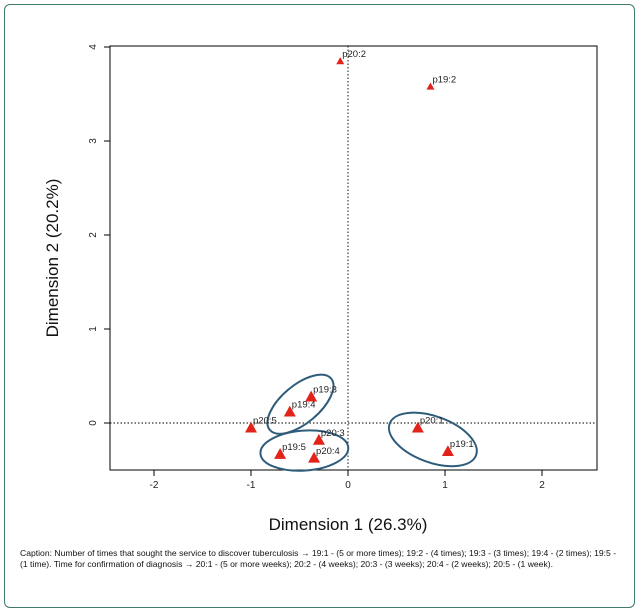  Describe the element at coordinates (294, 447) in the screenshot. I see `data-point-label: p19:5` at that location.